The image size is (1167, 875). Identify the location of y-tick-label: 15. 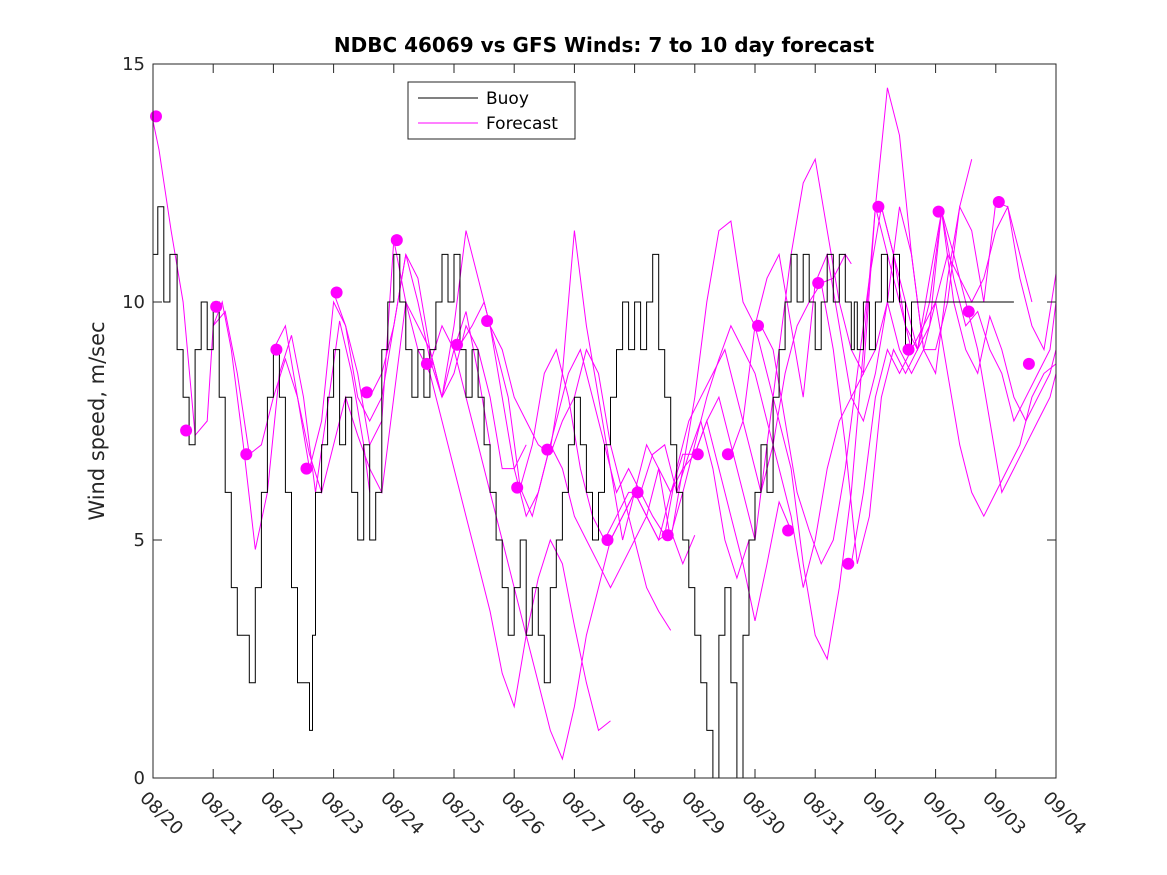
(133, 64).